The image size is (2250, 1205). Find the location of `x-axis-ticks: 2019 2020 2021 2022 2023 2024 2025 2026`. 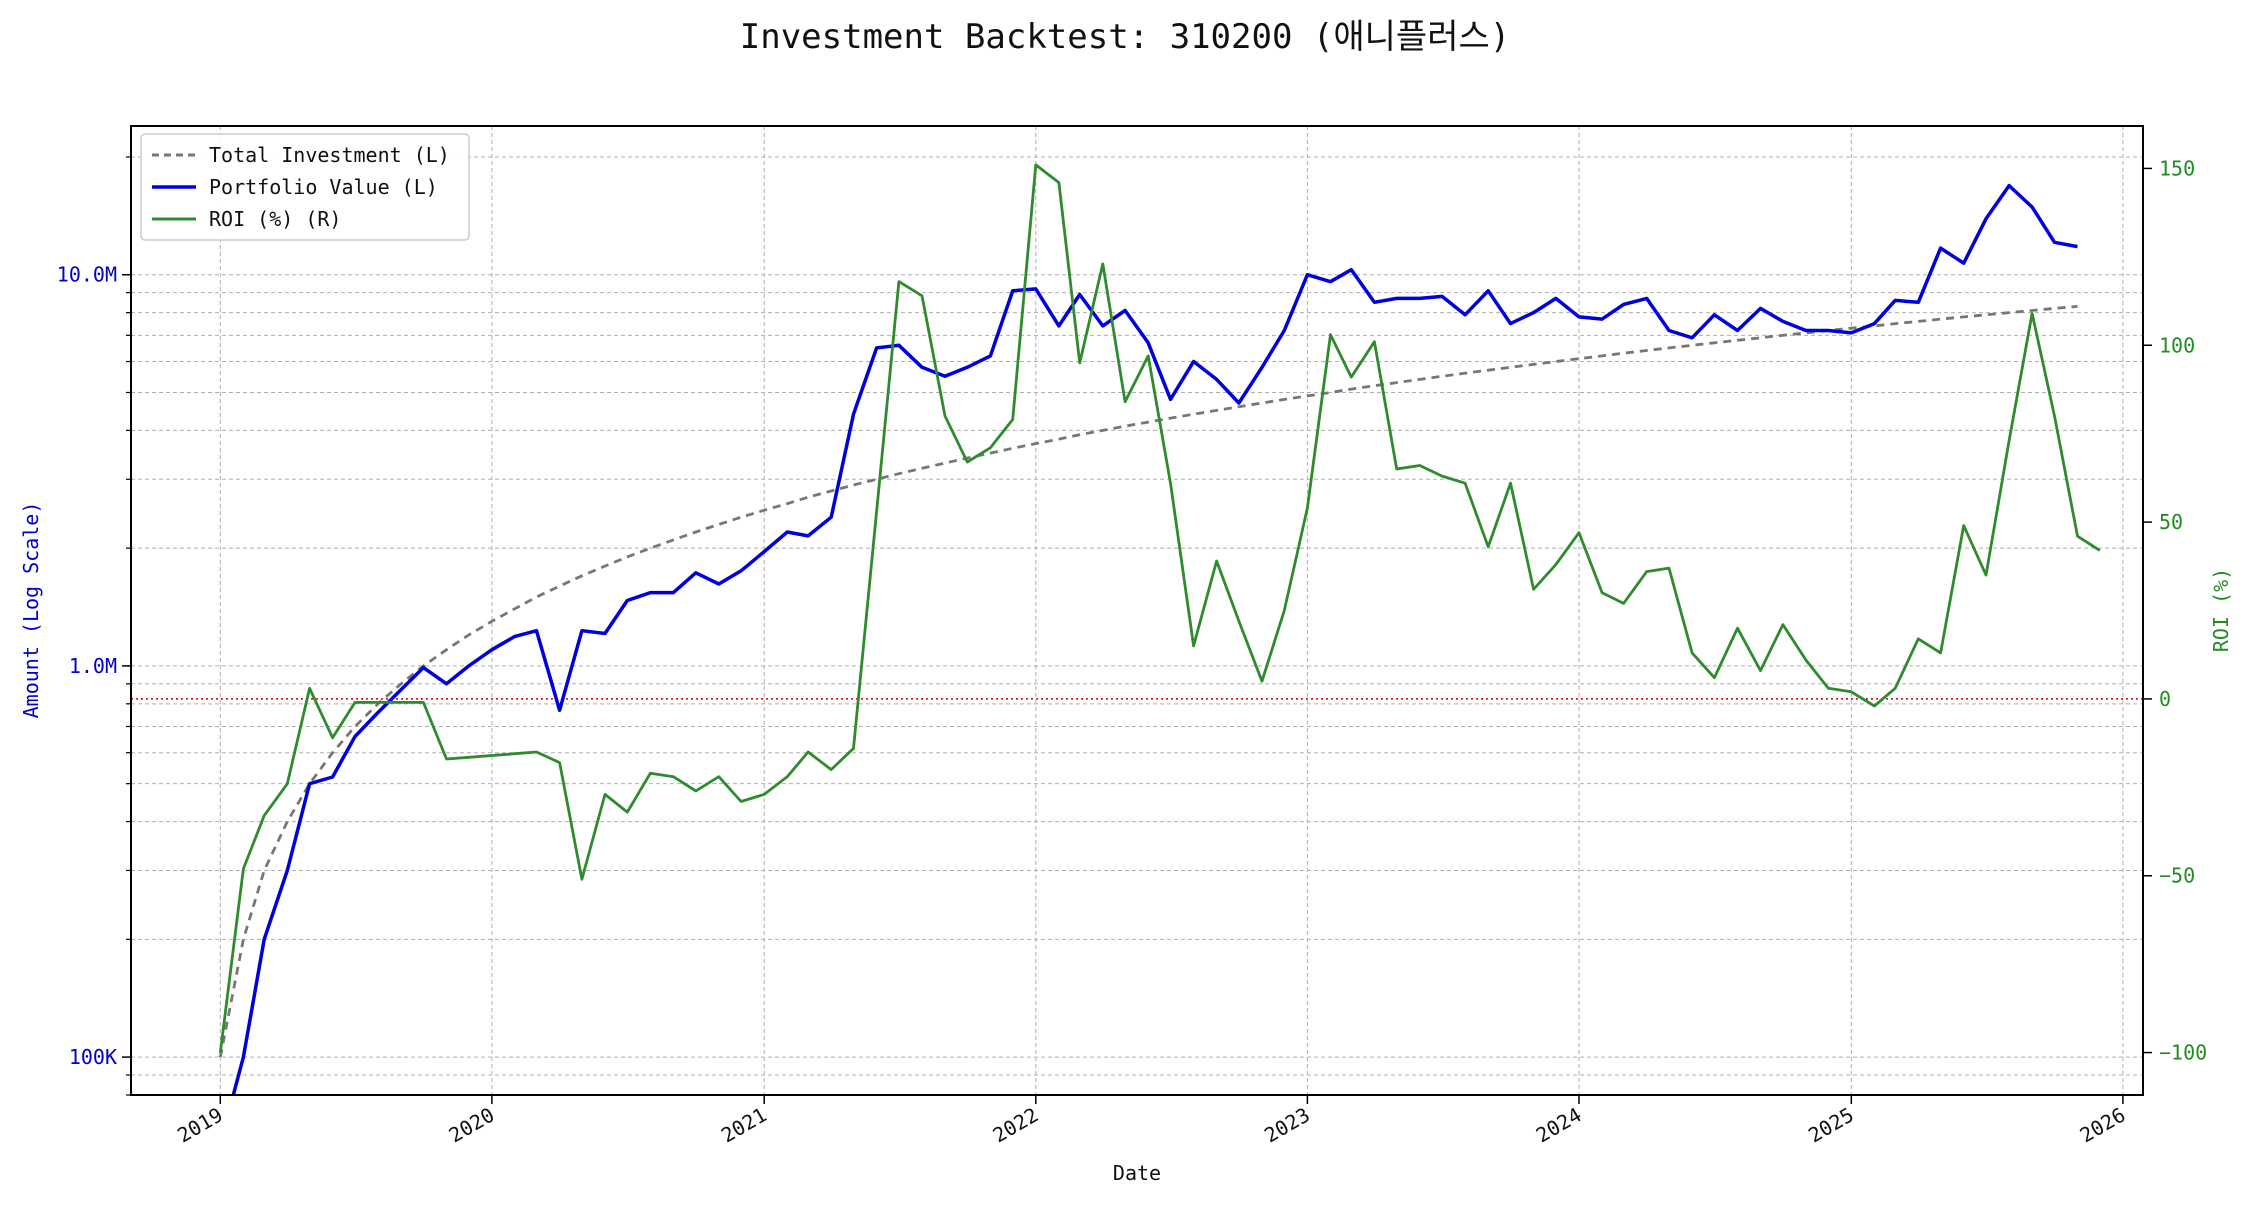

x-axis-ticks: 2019 2020 2021 2022 2023 2024 2025 2026 is located at coordinates (1151, 1121).